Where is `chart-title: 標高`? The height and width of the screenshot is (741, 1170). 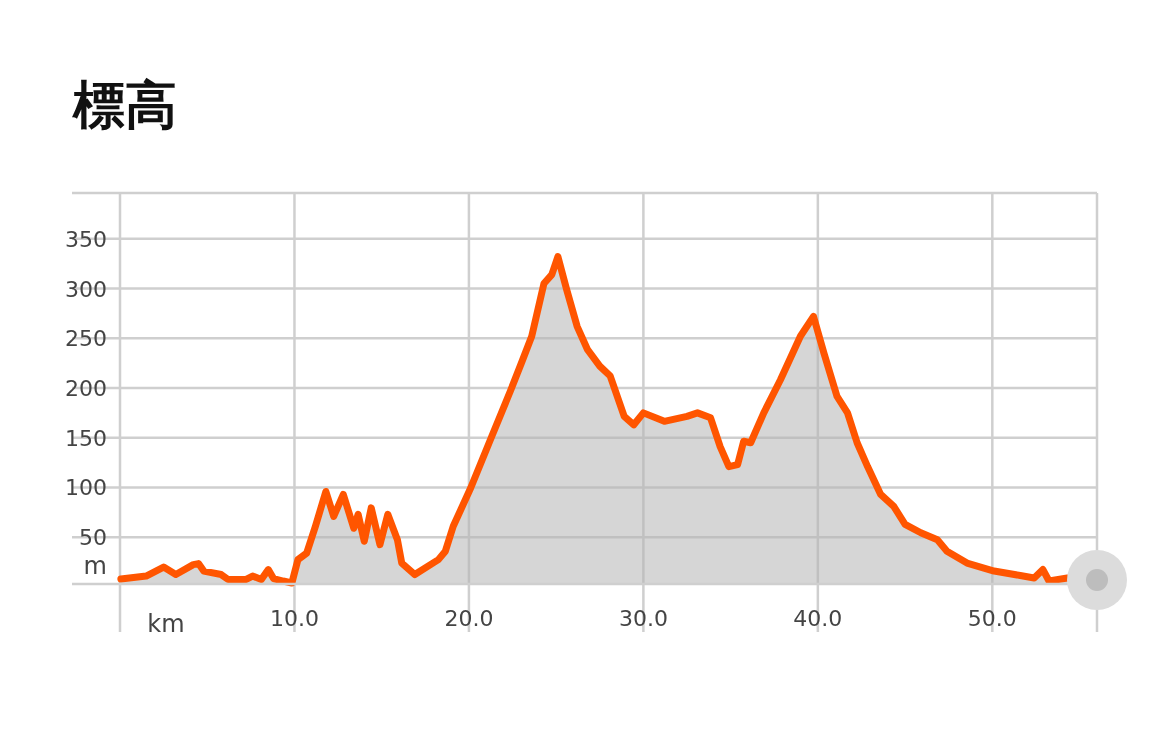 chart-title: 標高 is located at coordinates (124, 105).